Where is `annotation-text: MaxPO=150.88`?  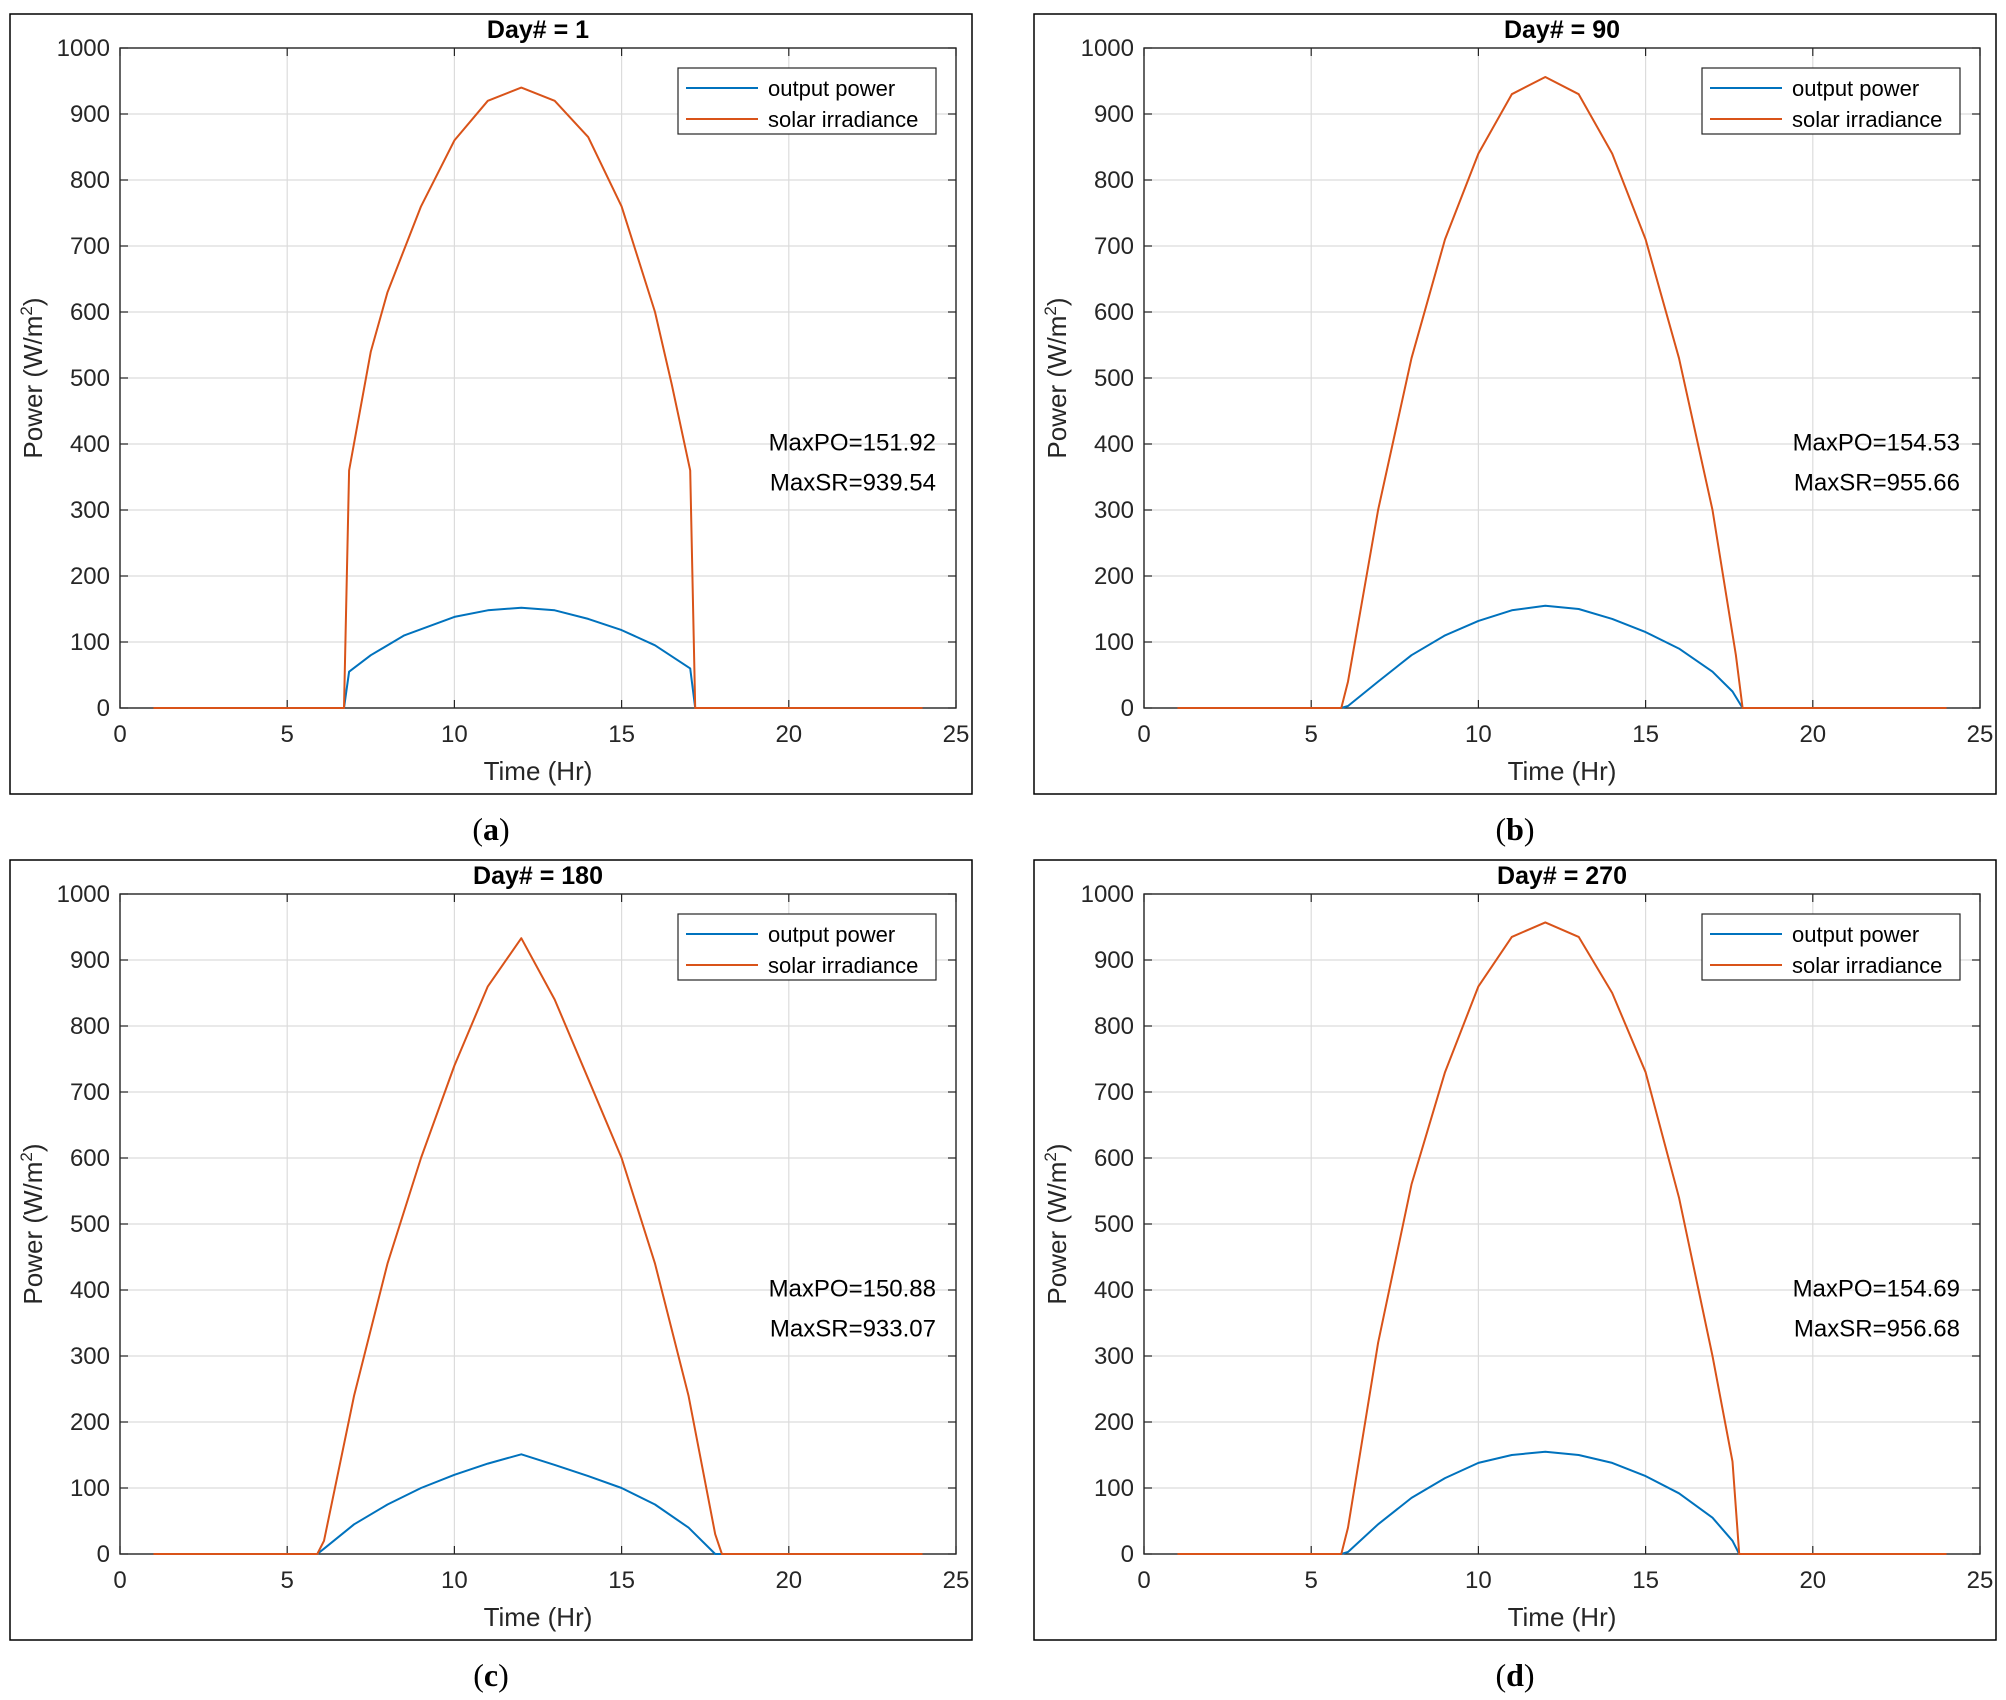
annotation-text: MaxPO=150.88 is located at coordinates (852, 1289).